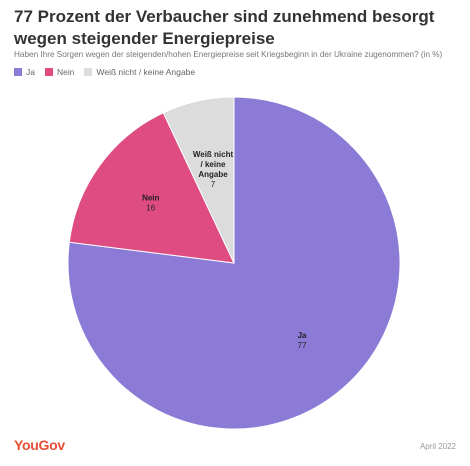 Image resolution: width=470 pixels, height=466 pixels. I want to click on slice-label-2-line-2: Angabe, so click(213, 174).